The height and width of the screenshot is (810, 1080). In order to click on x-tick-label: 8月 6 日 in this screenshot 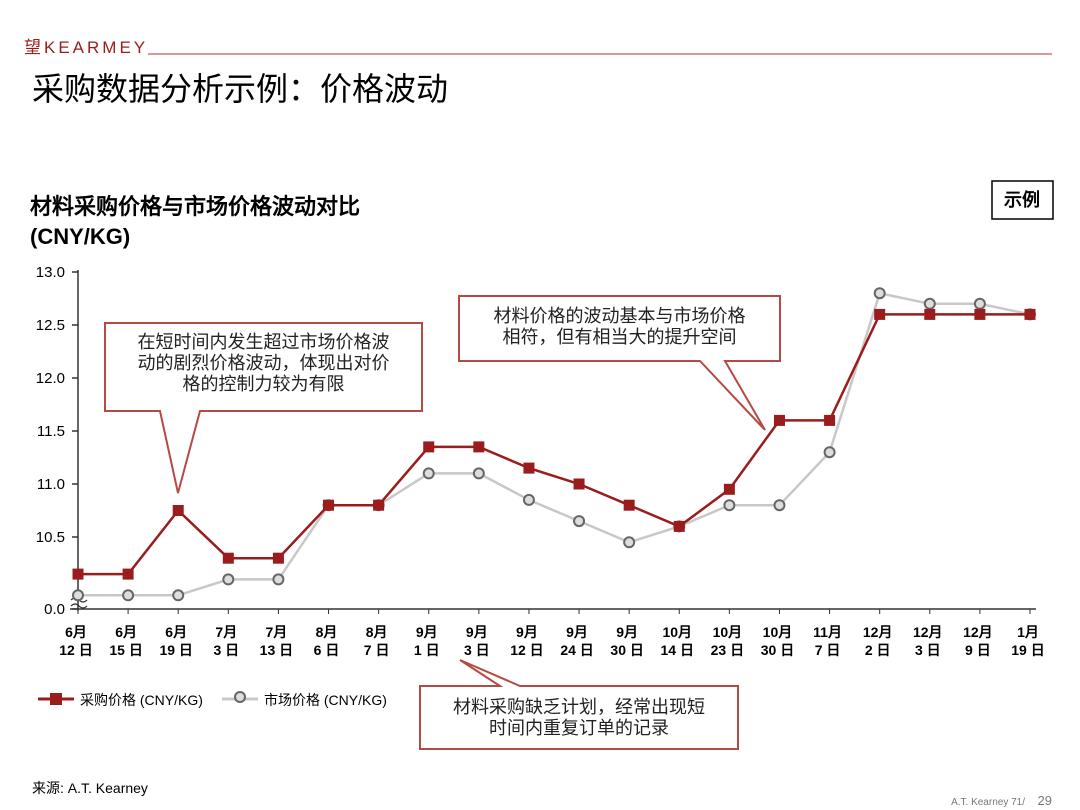, I will do `click(326, 641)`.